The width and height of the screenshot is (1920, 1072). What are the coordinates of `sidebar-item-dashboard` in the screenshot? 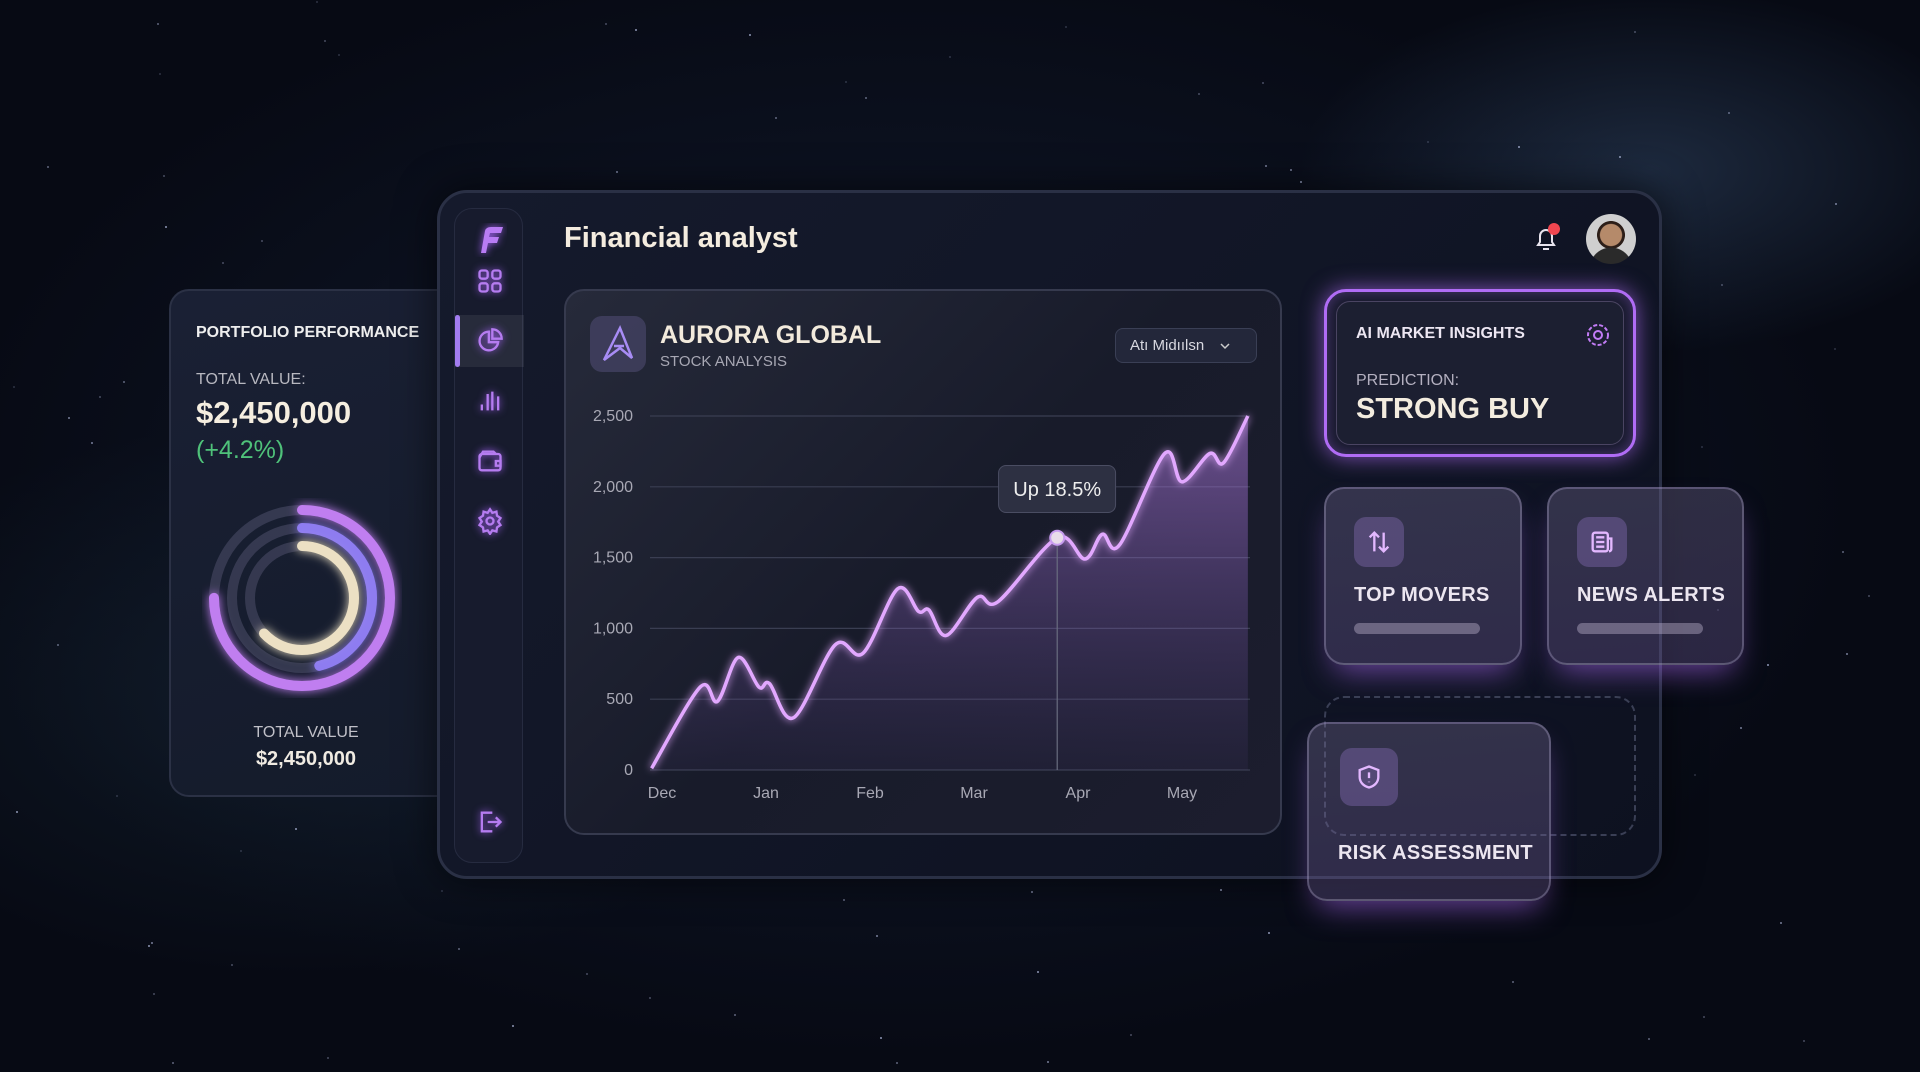 It's located at (489, 281).